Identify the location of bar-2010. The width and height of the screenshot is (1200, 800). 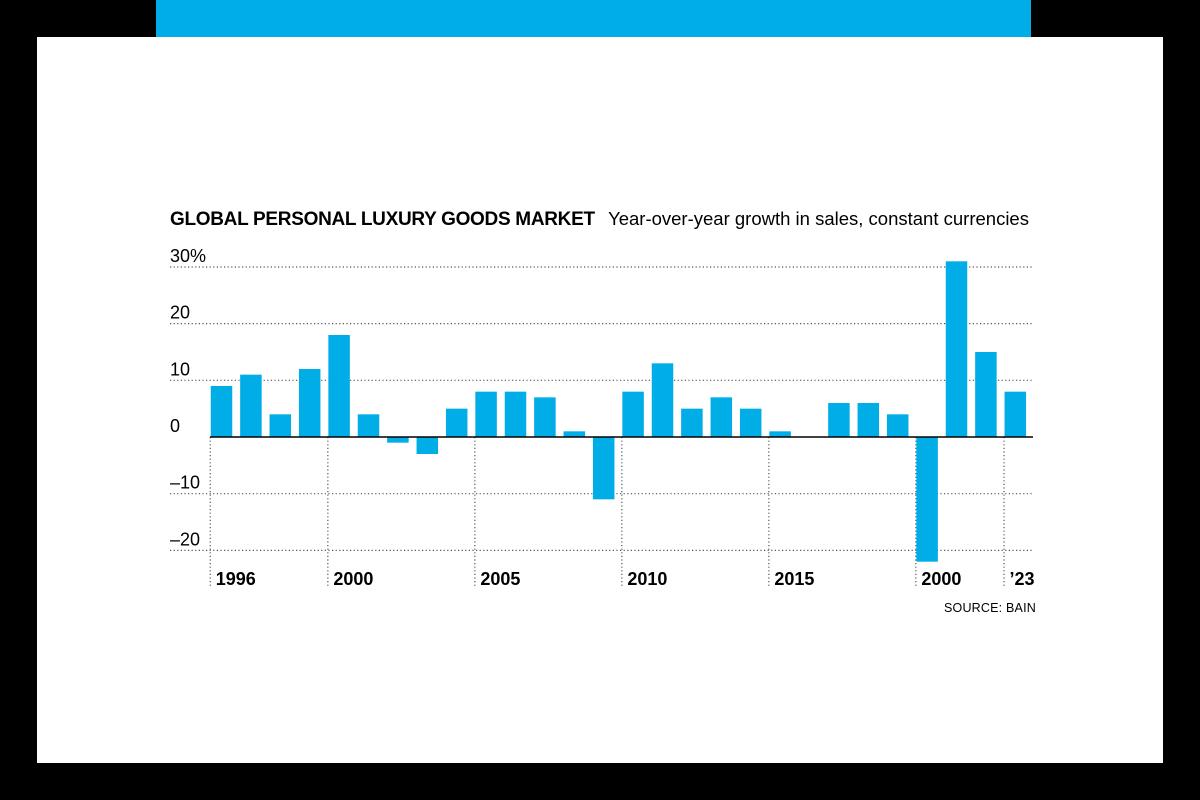
(633, 414).